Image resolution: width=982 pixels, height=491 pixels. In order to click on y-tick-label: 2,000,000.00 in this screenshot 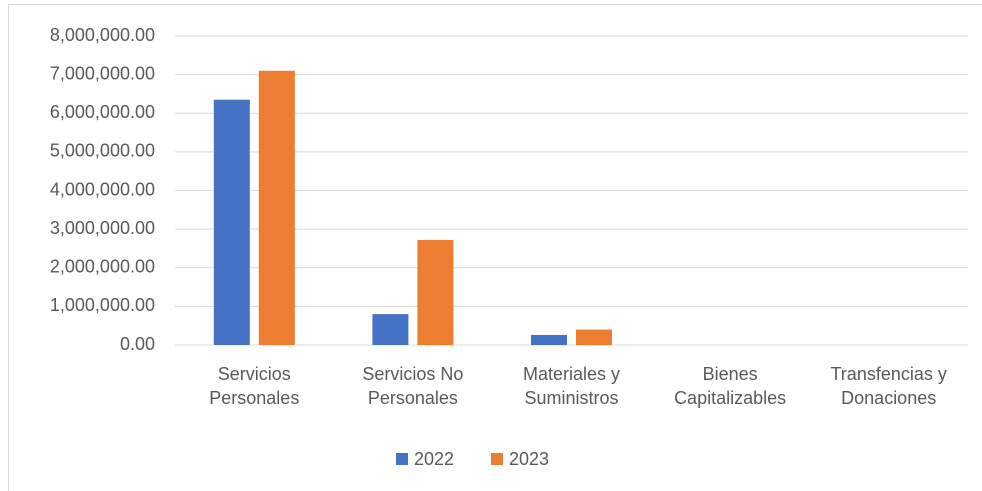, I will do `click(102, 267)`.